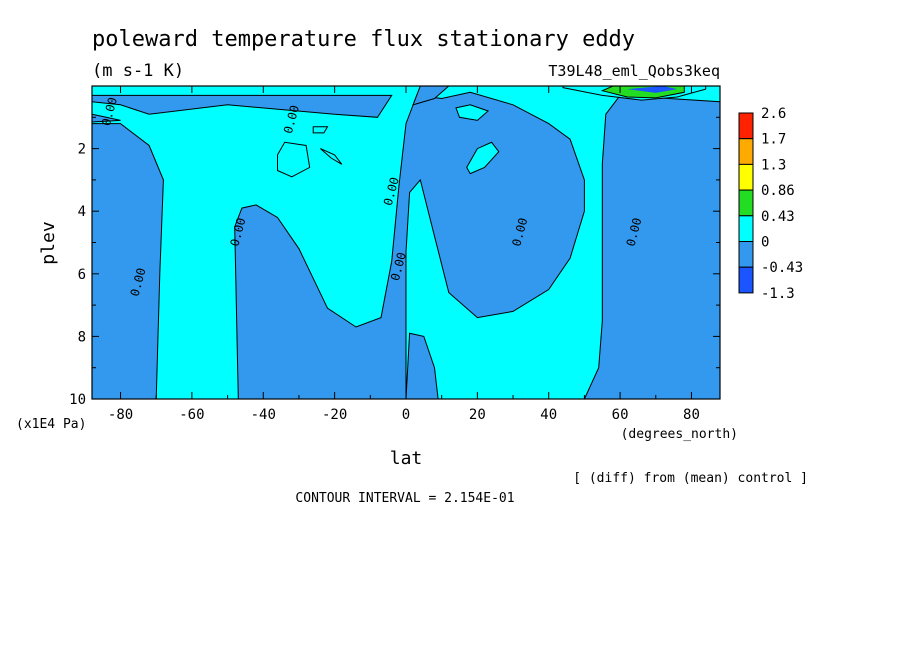  What do you see at coordinates (82, 150) in the screenshot?
I see `y-tick-label: 2` at bounding box center [82, 150].